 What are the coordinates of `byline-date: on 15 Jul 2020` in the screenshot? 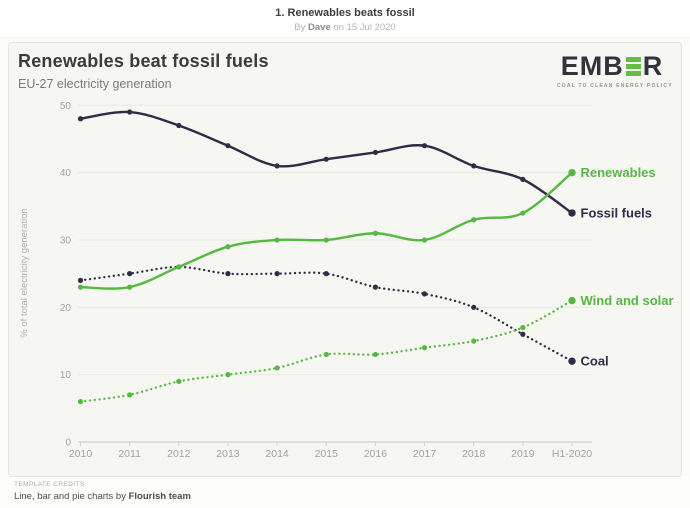 It's located at (364, 27).